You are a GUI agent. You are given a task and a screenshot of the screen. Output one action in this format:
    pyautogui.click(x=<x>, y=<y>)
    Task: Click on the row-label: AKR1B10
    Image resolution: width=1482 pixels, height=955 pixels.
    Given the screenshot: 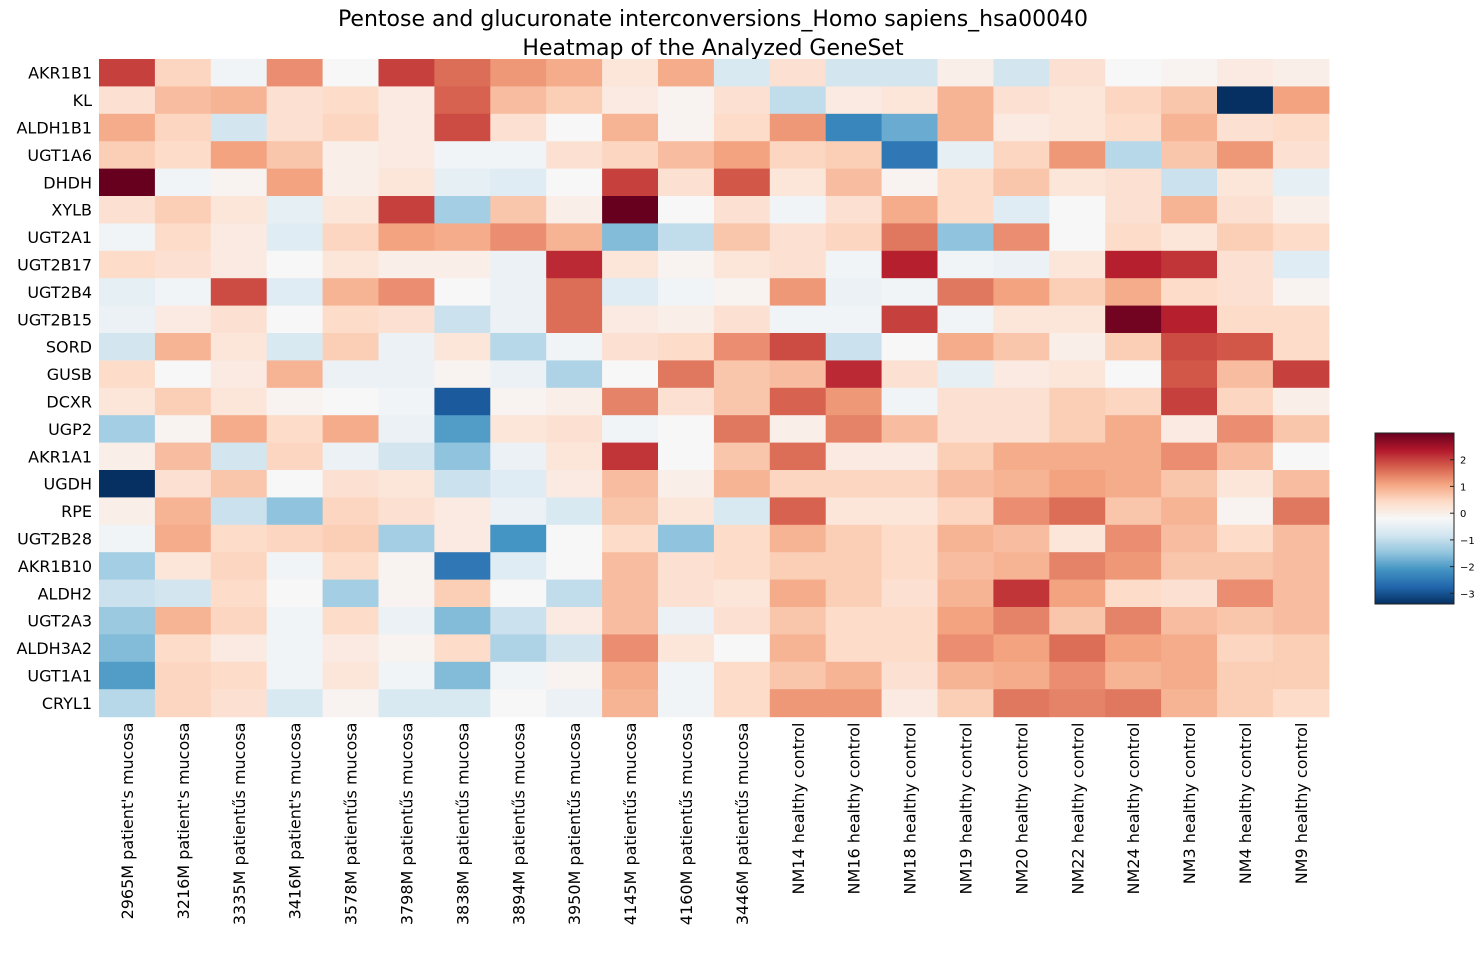 What is the action you would take?
    pyautogui.click(x=55, y=566)
    